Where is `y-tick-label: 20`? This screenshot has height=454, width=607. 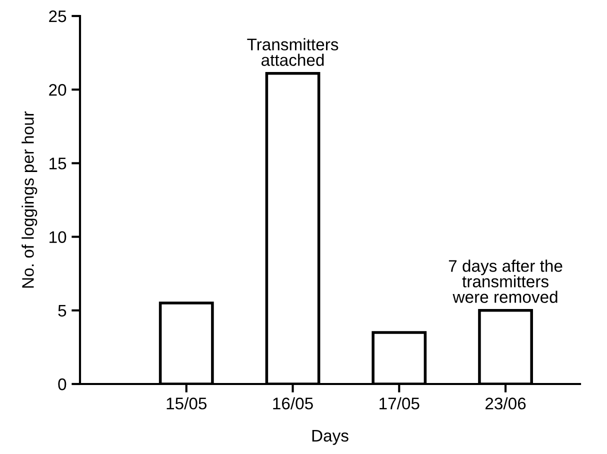 y-tick-label: 20 is located at coordinates (57, 90).